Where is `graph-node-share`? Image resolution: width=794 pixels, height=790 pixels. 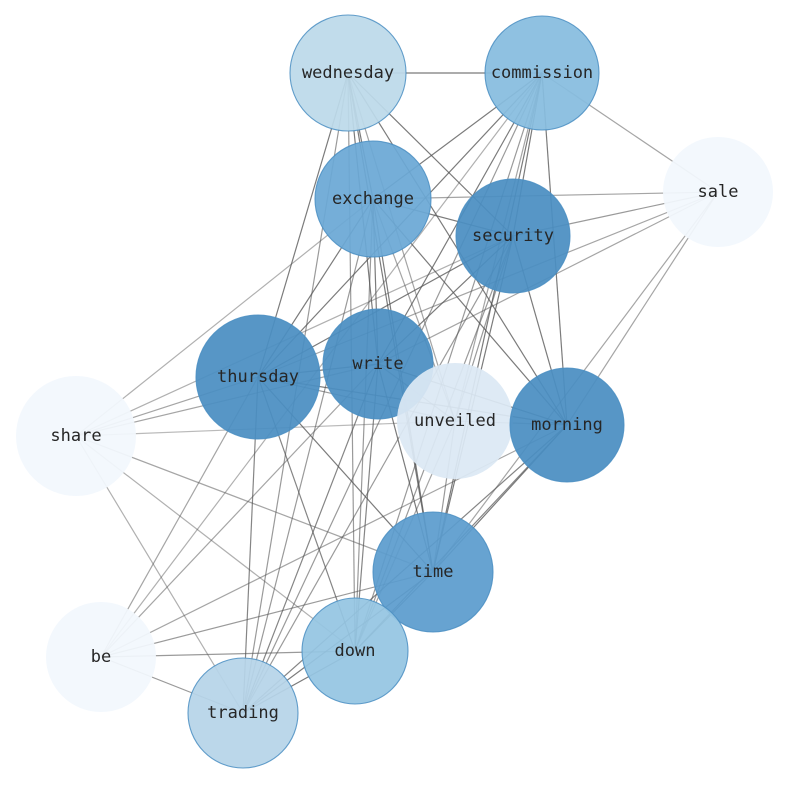 graph-node-share is located at coordinates (76, 436).